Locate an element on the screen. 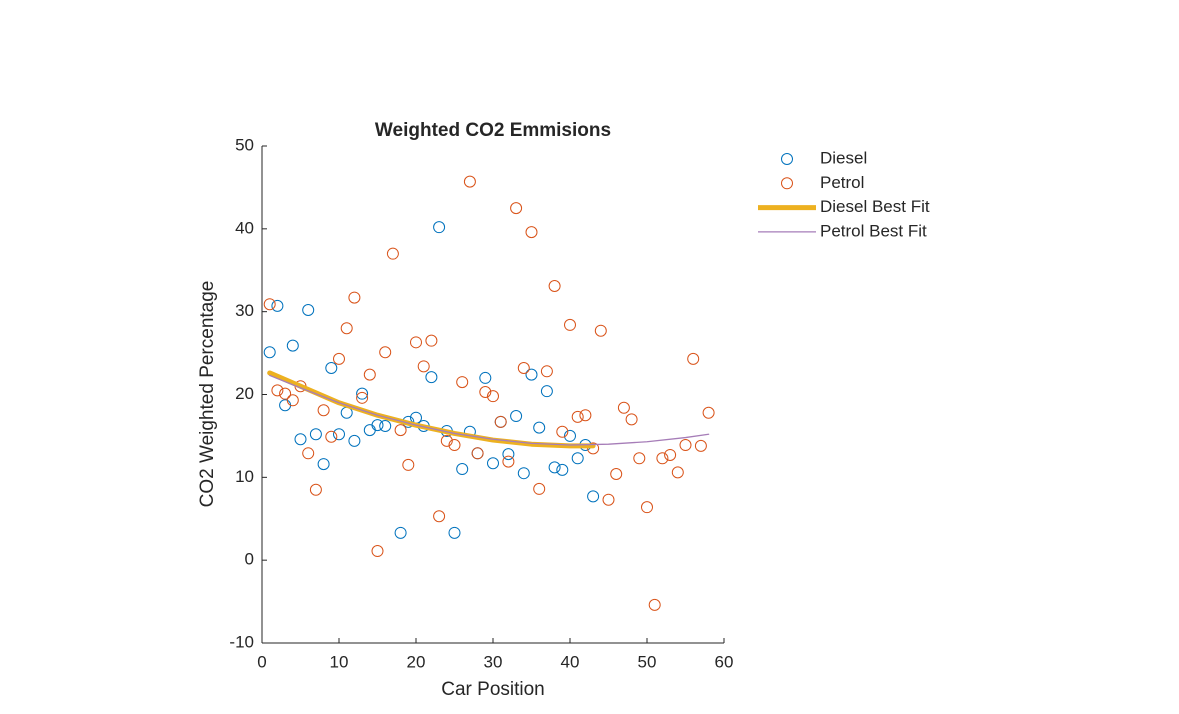 The height and width of the screenshot is (714, 1179). chart-title: Weighted CO2 Emmisions is located at coordinates (493, 130).